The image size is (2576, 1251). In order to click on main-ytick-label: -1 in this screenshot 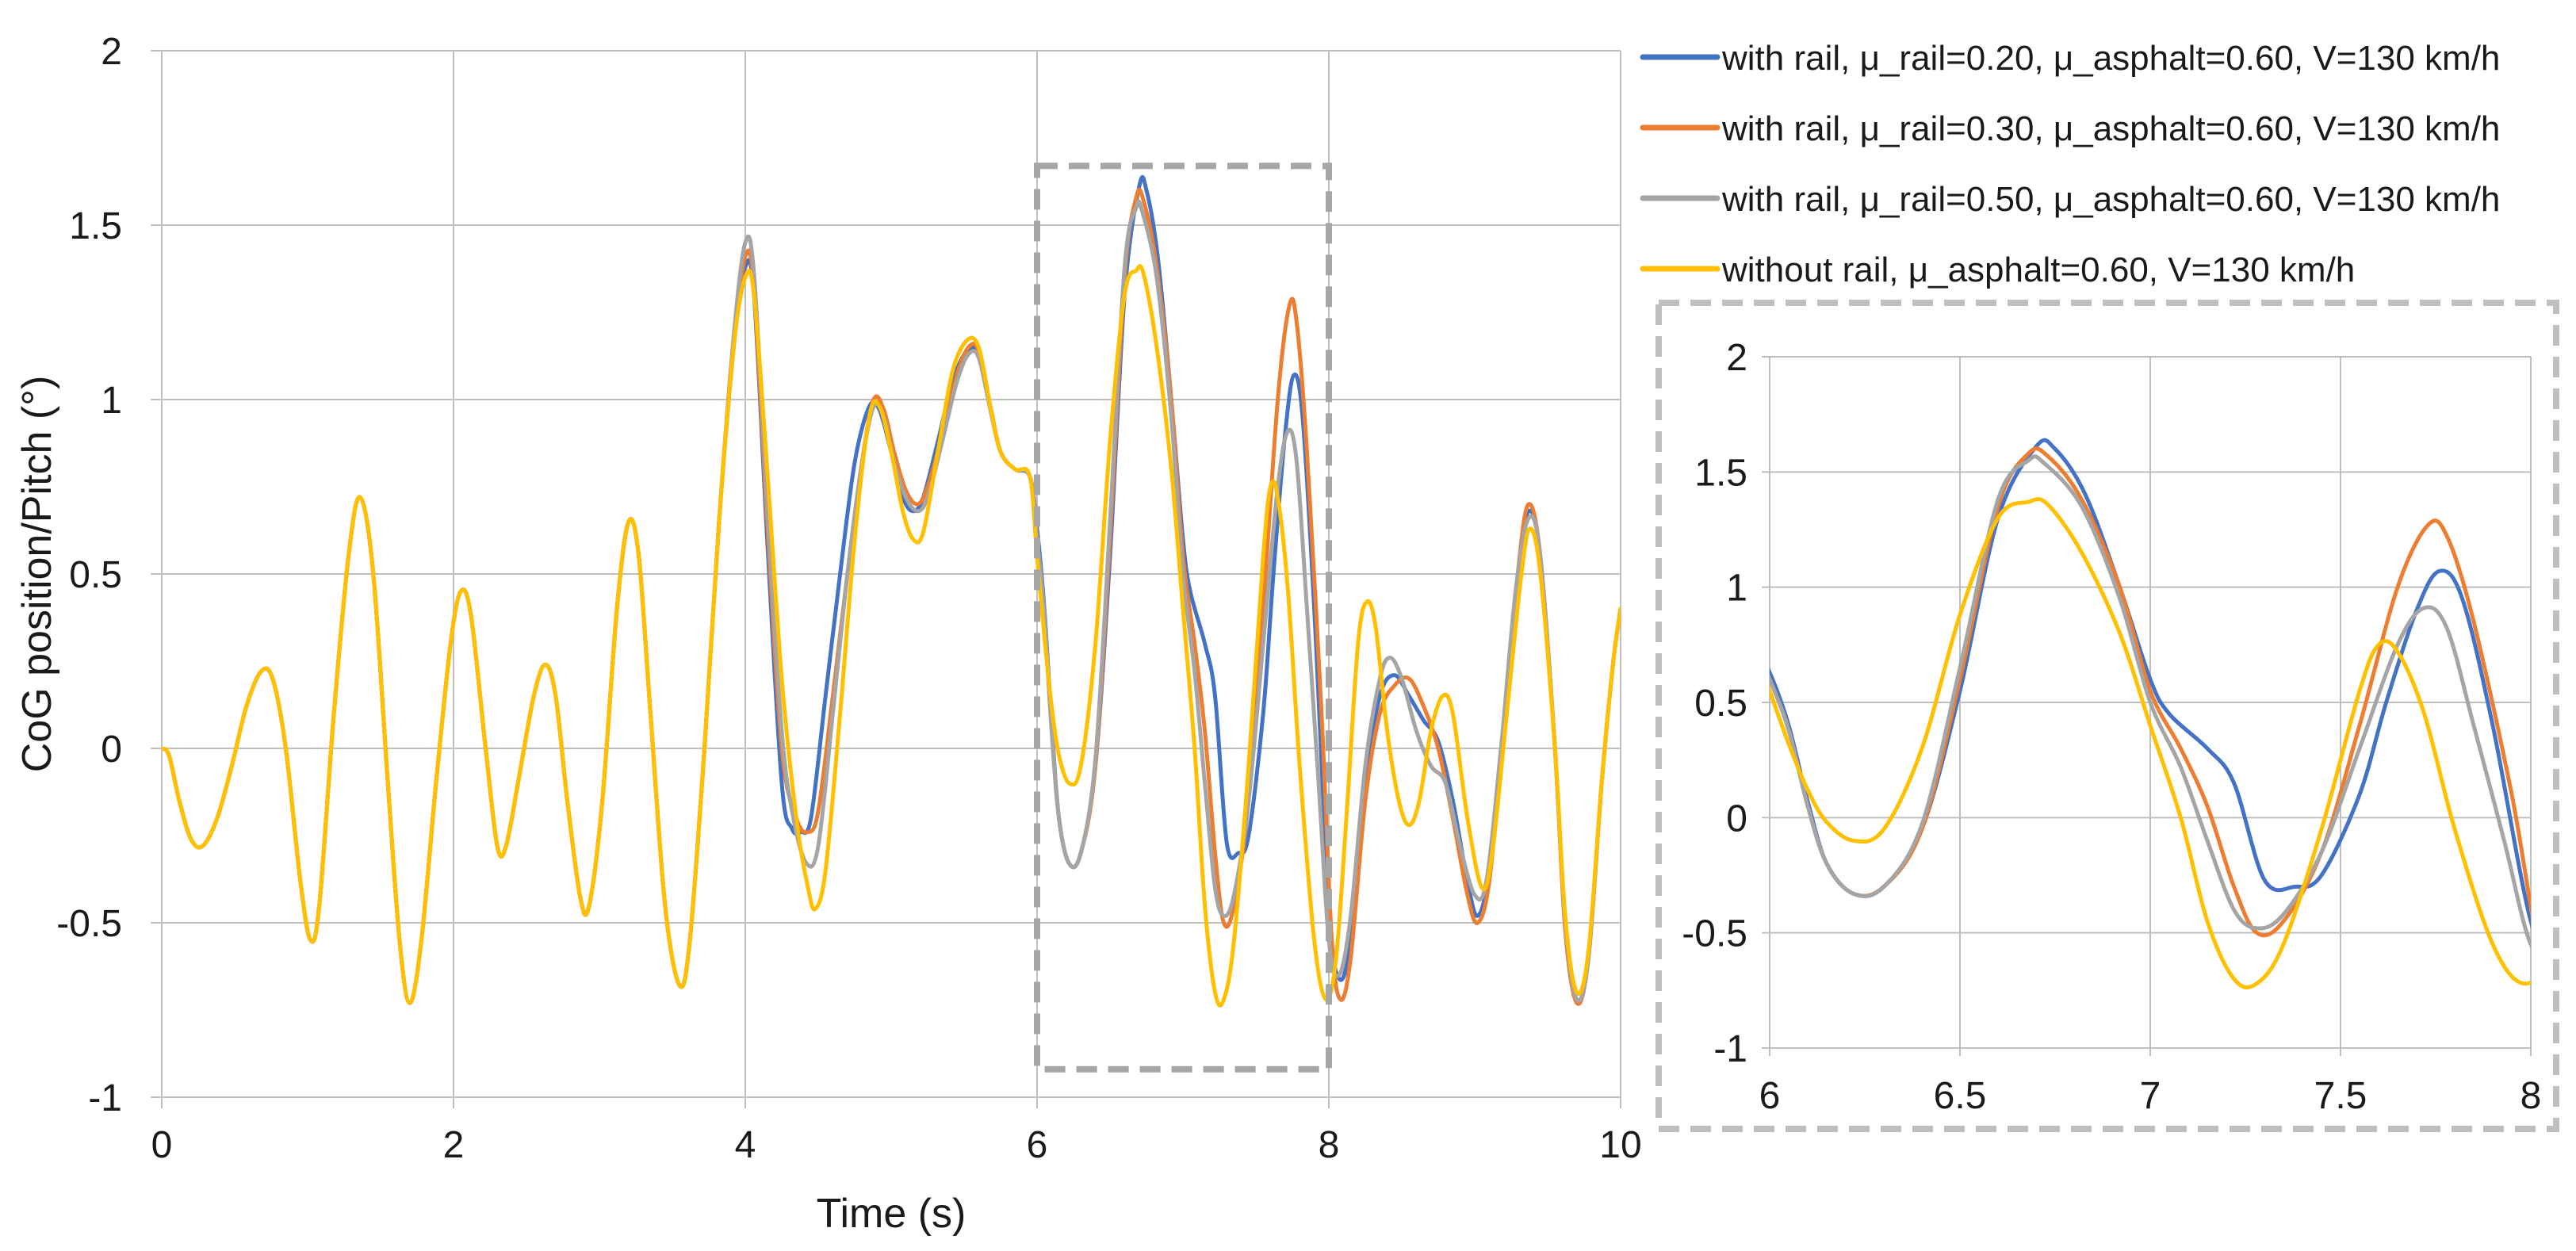, I will do `click(105, 1098)`.